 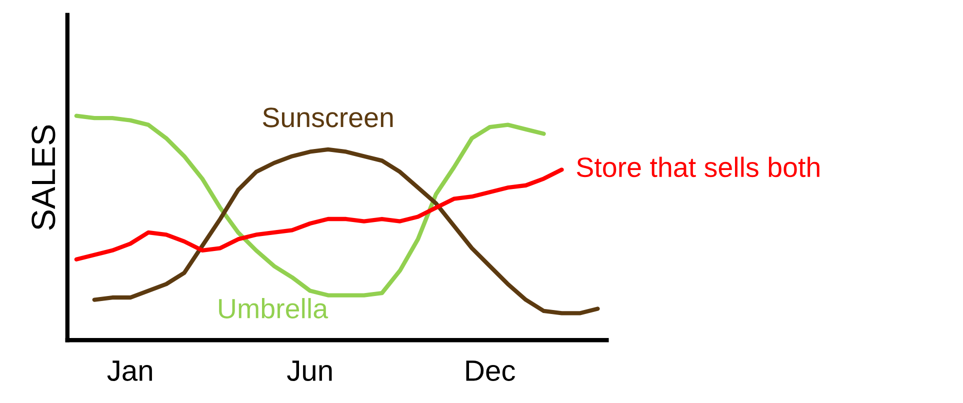 What do you see at coordinates (44, 177) in the screenshot?
I see `y-axis-title: SALES` at bounding box center [44, 177].